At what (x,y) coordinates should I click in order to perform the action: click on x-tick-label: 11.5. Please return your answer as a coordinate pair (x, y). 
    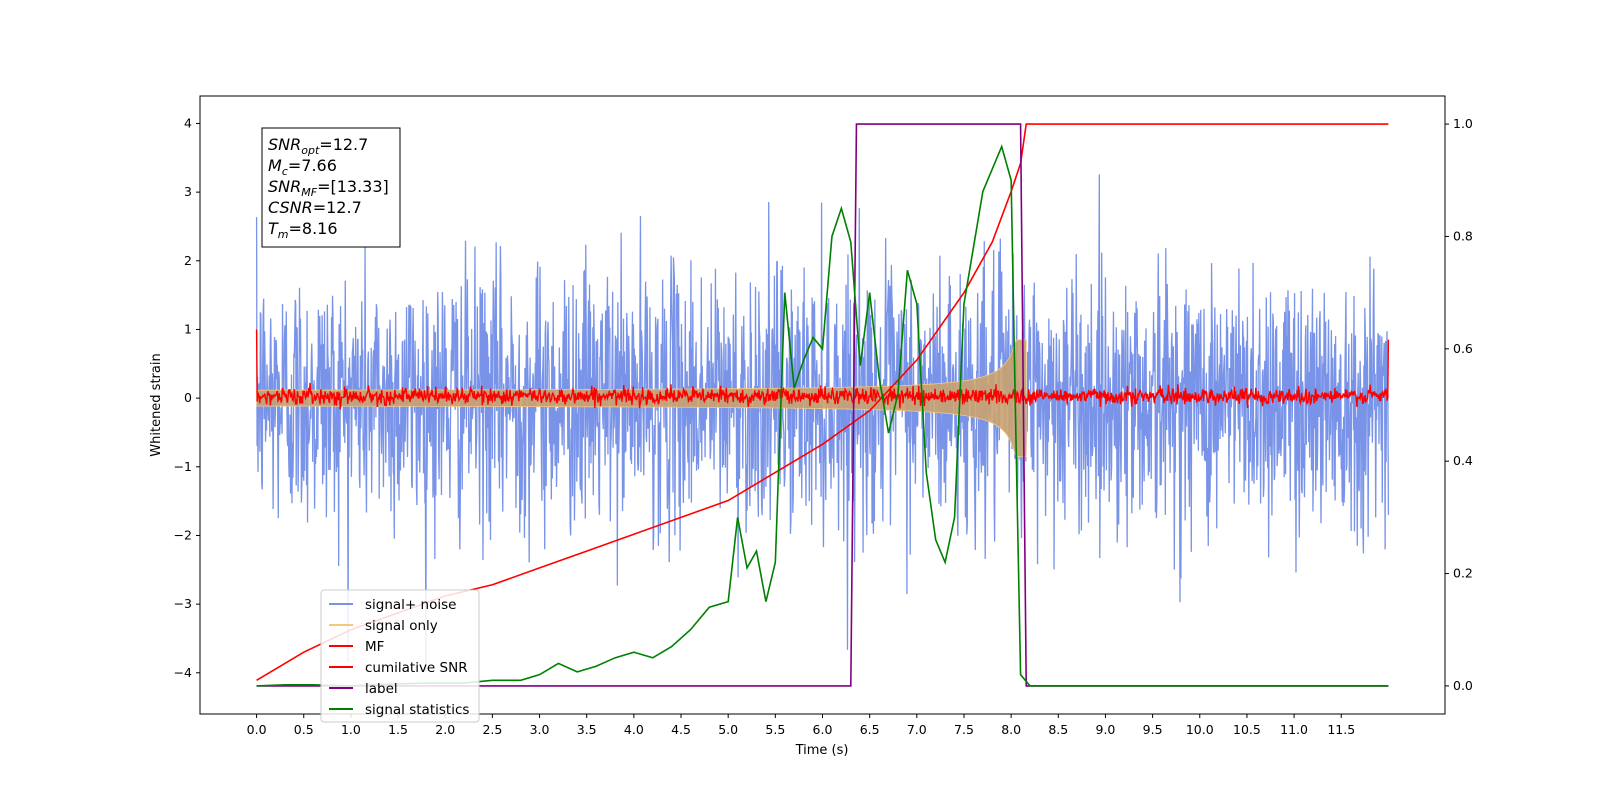
    Looking at the image, I should click on (1341, 729).